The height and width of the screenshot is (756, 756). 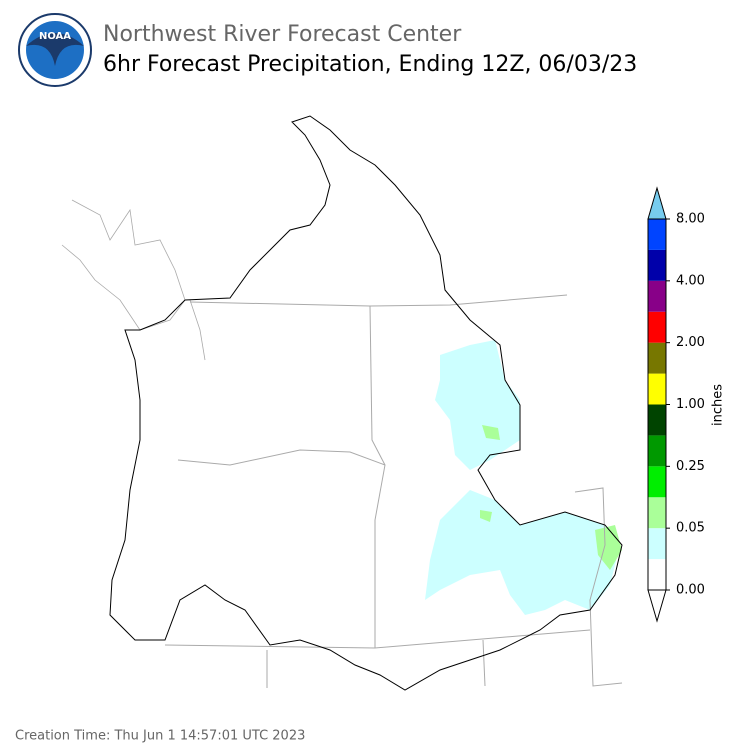 I want to click on logo-text: NOAA, so click(x=55, y=36).